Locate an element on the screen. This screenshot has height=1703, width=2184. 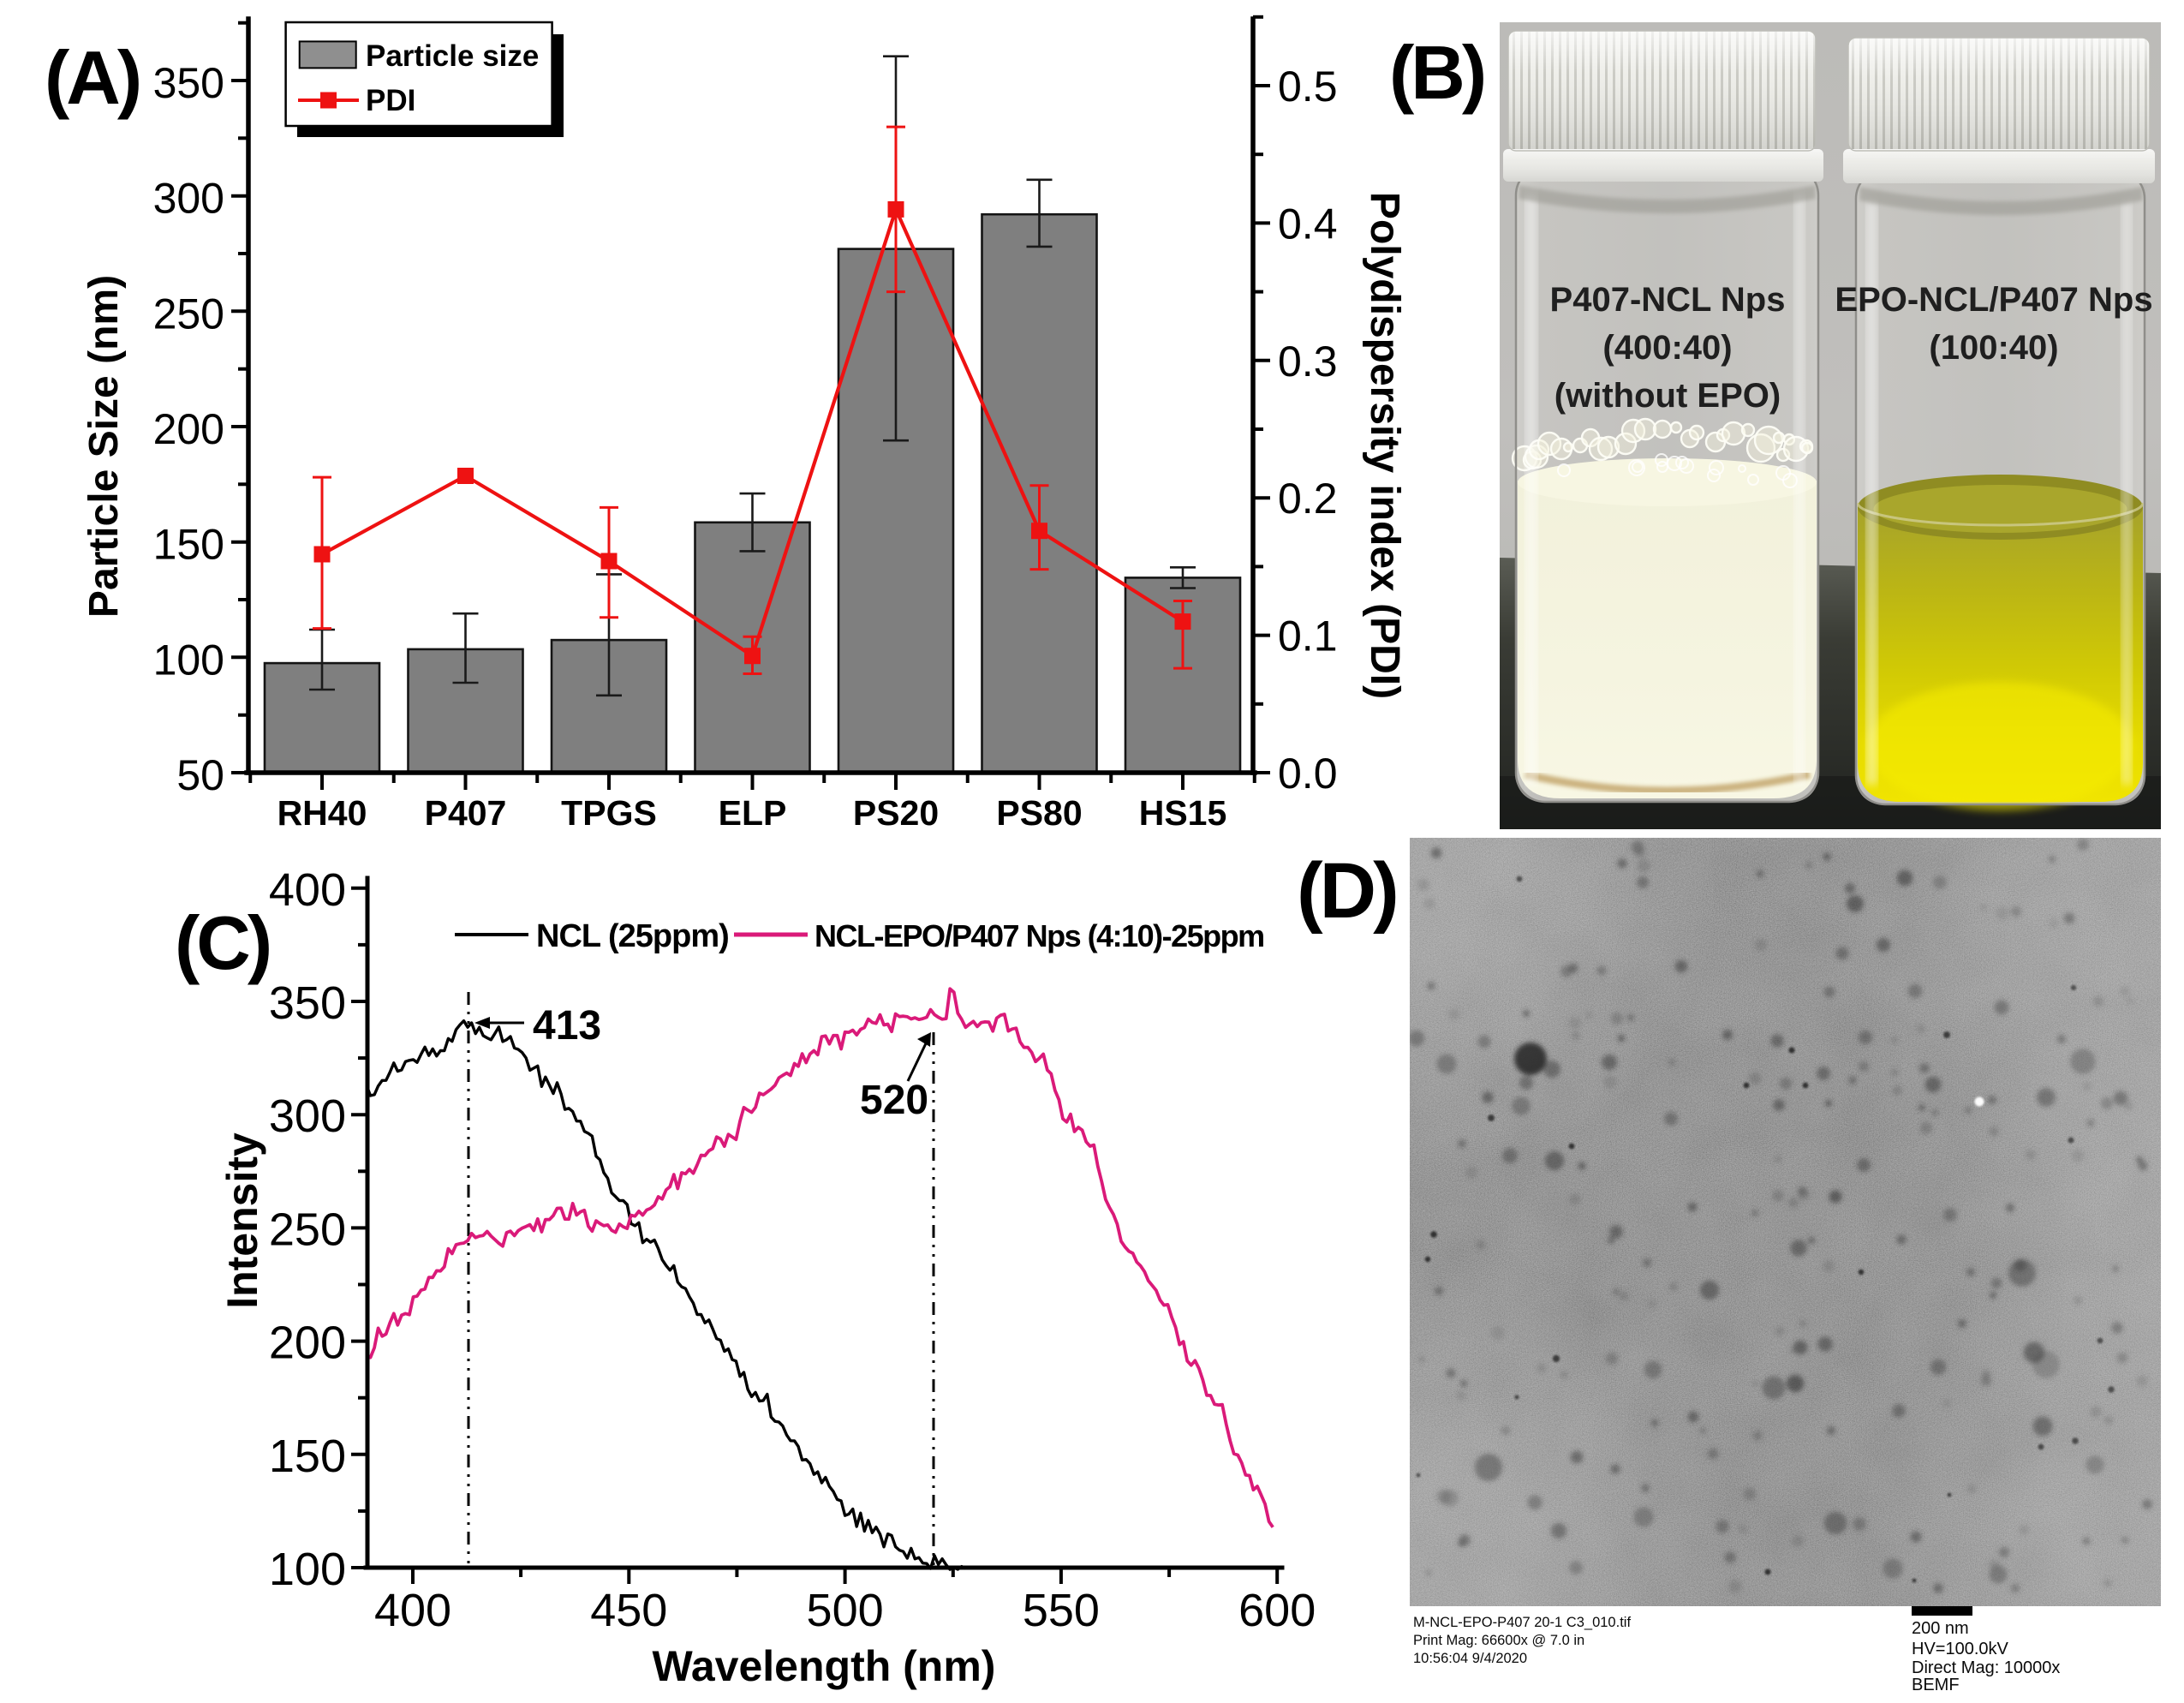
svg-text: Print Mag: 66600x @ 7.0 in is located at coordinates (1498, 1640).